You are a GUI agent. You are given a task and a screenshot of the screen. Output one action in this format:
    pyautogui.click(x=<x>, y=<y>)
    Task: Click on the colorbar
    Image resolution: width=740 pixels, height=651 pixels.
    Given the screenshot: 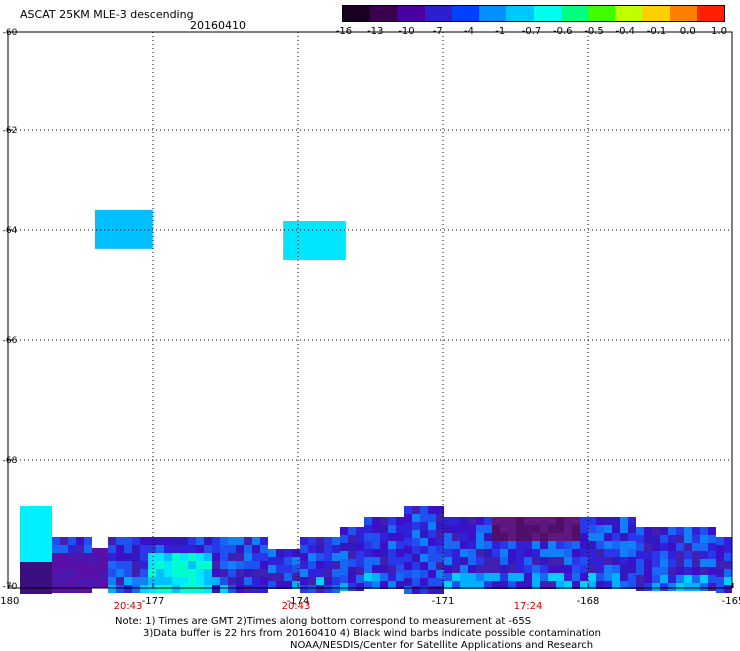 What is the action you would take?
    pyautogui.click(x=533, y=13)
    